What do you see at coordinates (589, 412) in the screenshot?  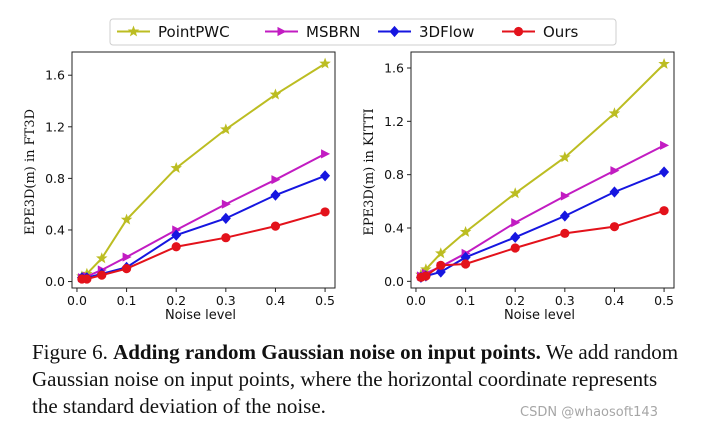 I see `watermark: CSDN @whaosoft143` at bounding box center [589, 412].